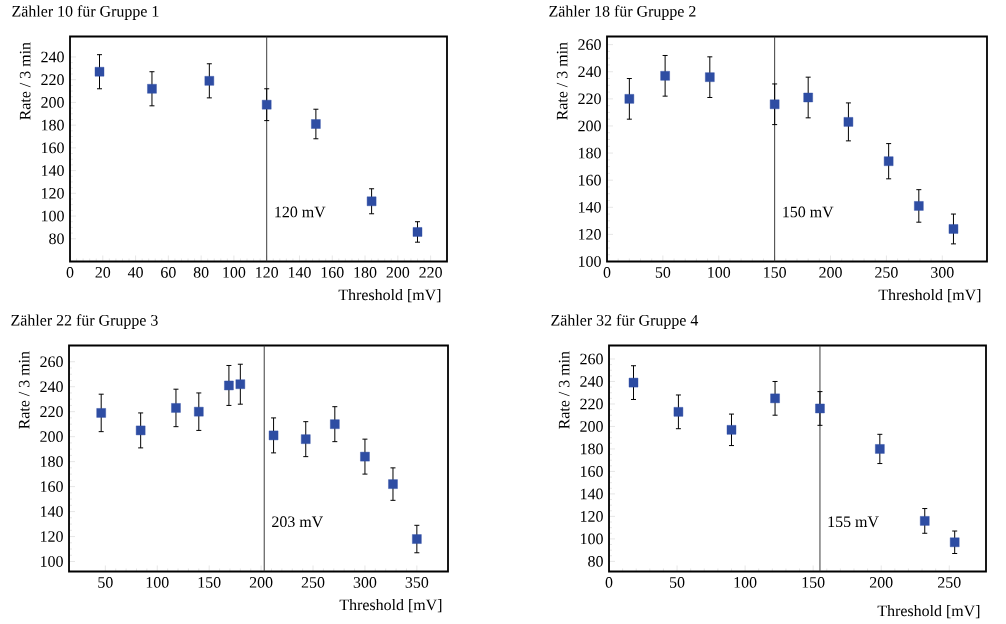 This screenshot has width=1006, height=624. Describe the element at coordinates (299, 273) in the screenshot. I see `x-tick-label: 140` at that location.